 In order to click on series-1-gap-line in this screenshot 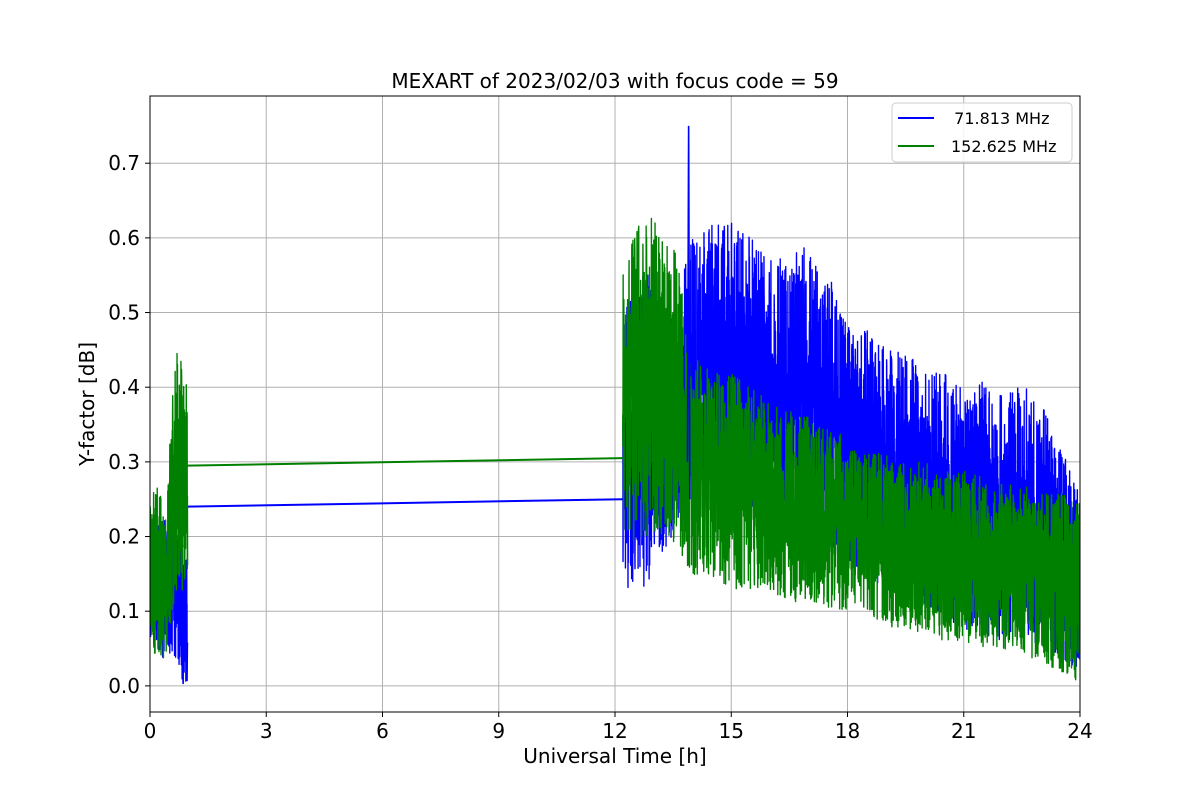, I will do `click(405, 503)`.